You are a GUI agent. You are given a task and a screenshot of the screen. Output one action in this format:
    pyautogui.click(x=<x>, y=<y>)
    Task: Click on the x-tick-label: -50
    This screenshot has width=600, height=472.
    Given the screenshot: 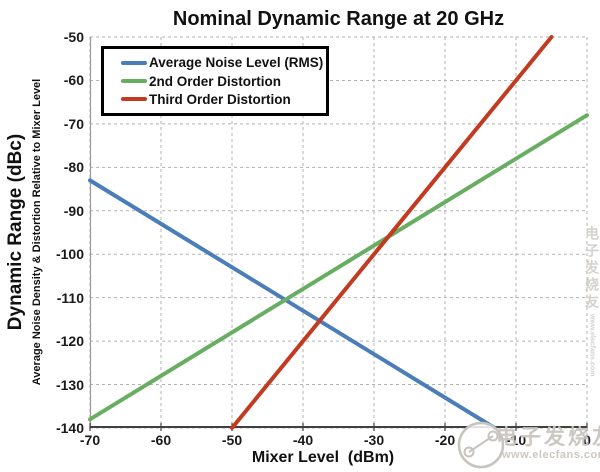 What is the action you would take?
    pyautogui.click(x=232, y=440)
    